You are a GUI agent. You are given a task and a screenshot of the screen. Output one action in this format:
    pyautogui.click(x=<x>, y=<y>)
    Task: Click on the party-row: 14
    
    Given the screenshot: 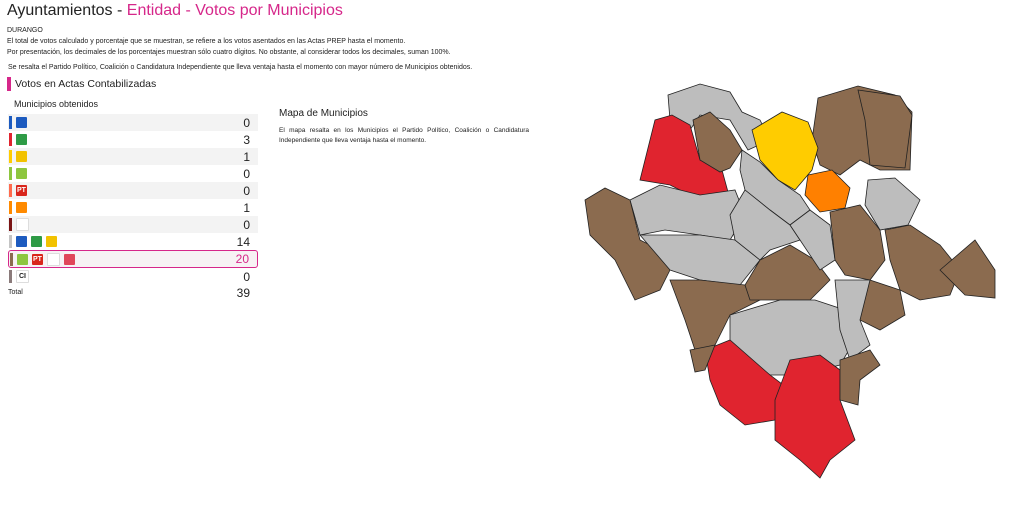 What is the action you would take?
    pyautogui.click(x=133, y=241)
    